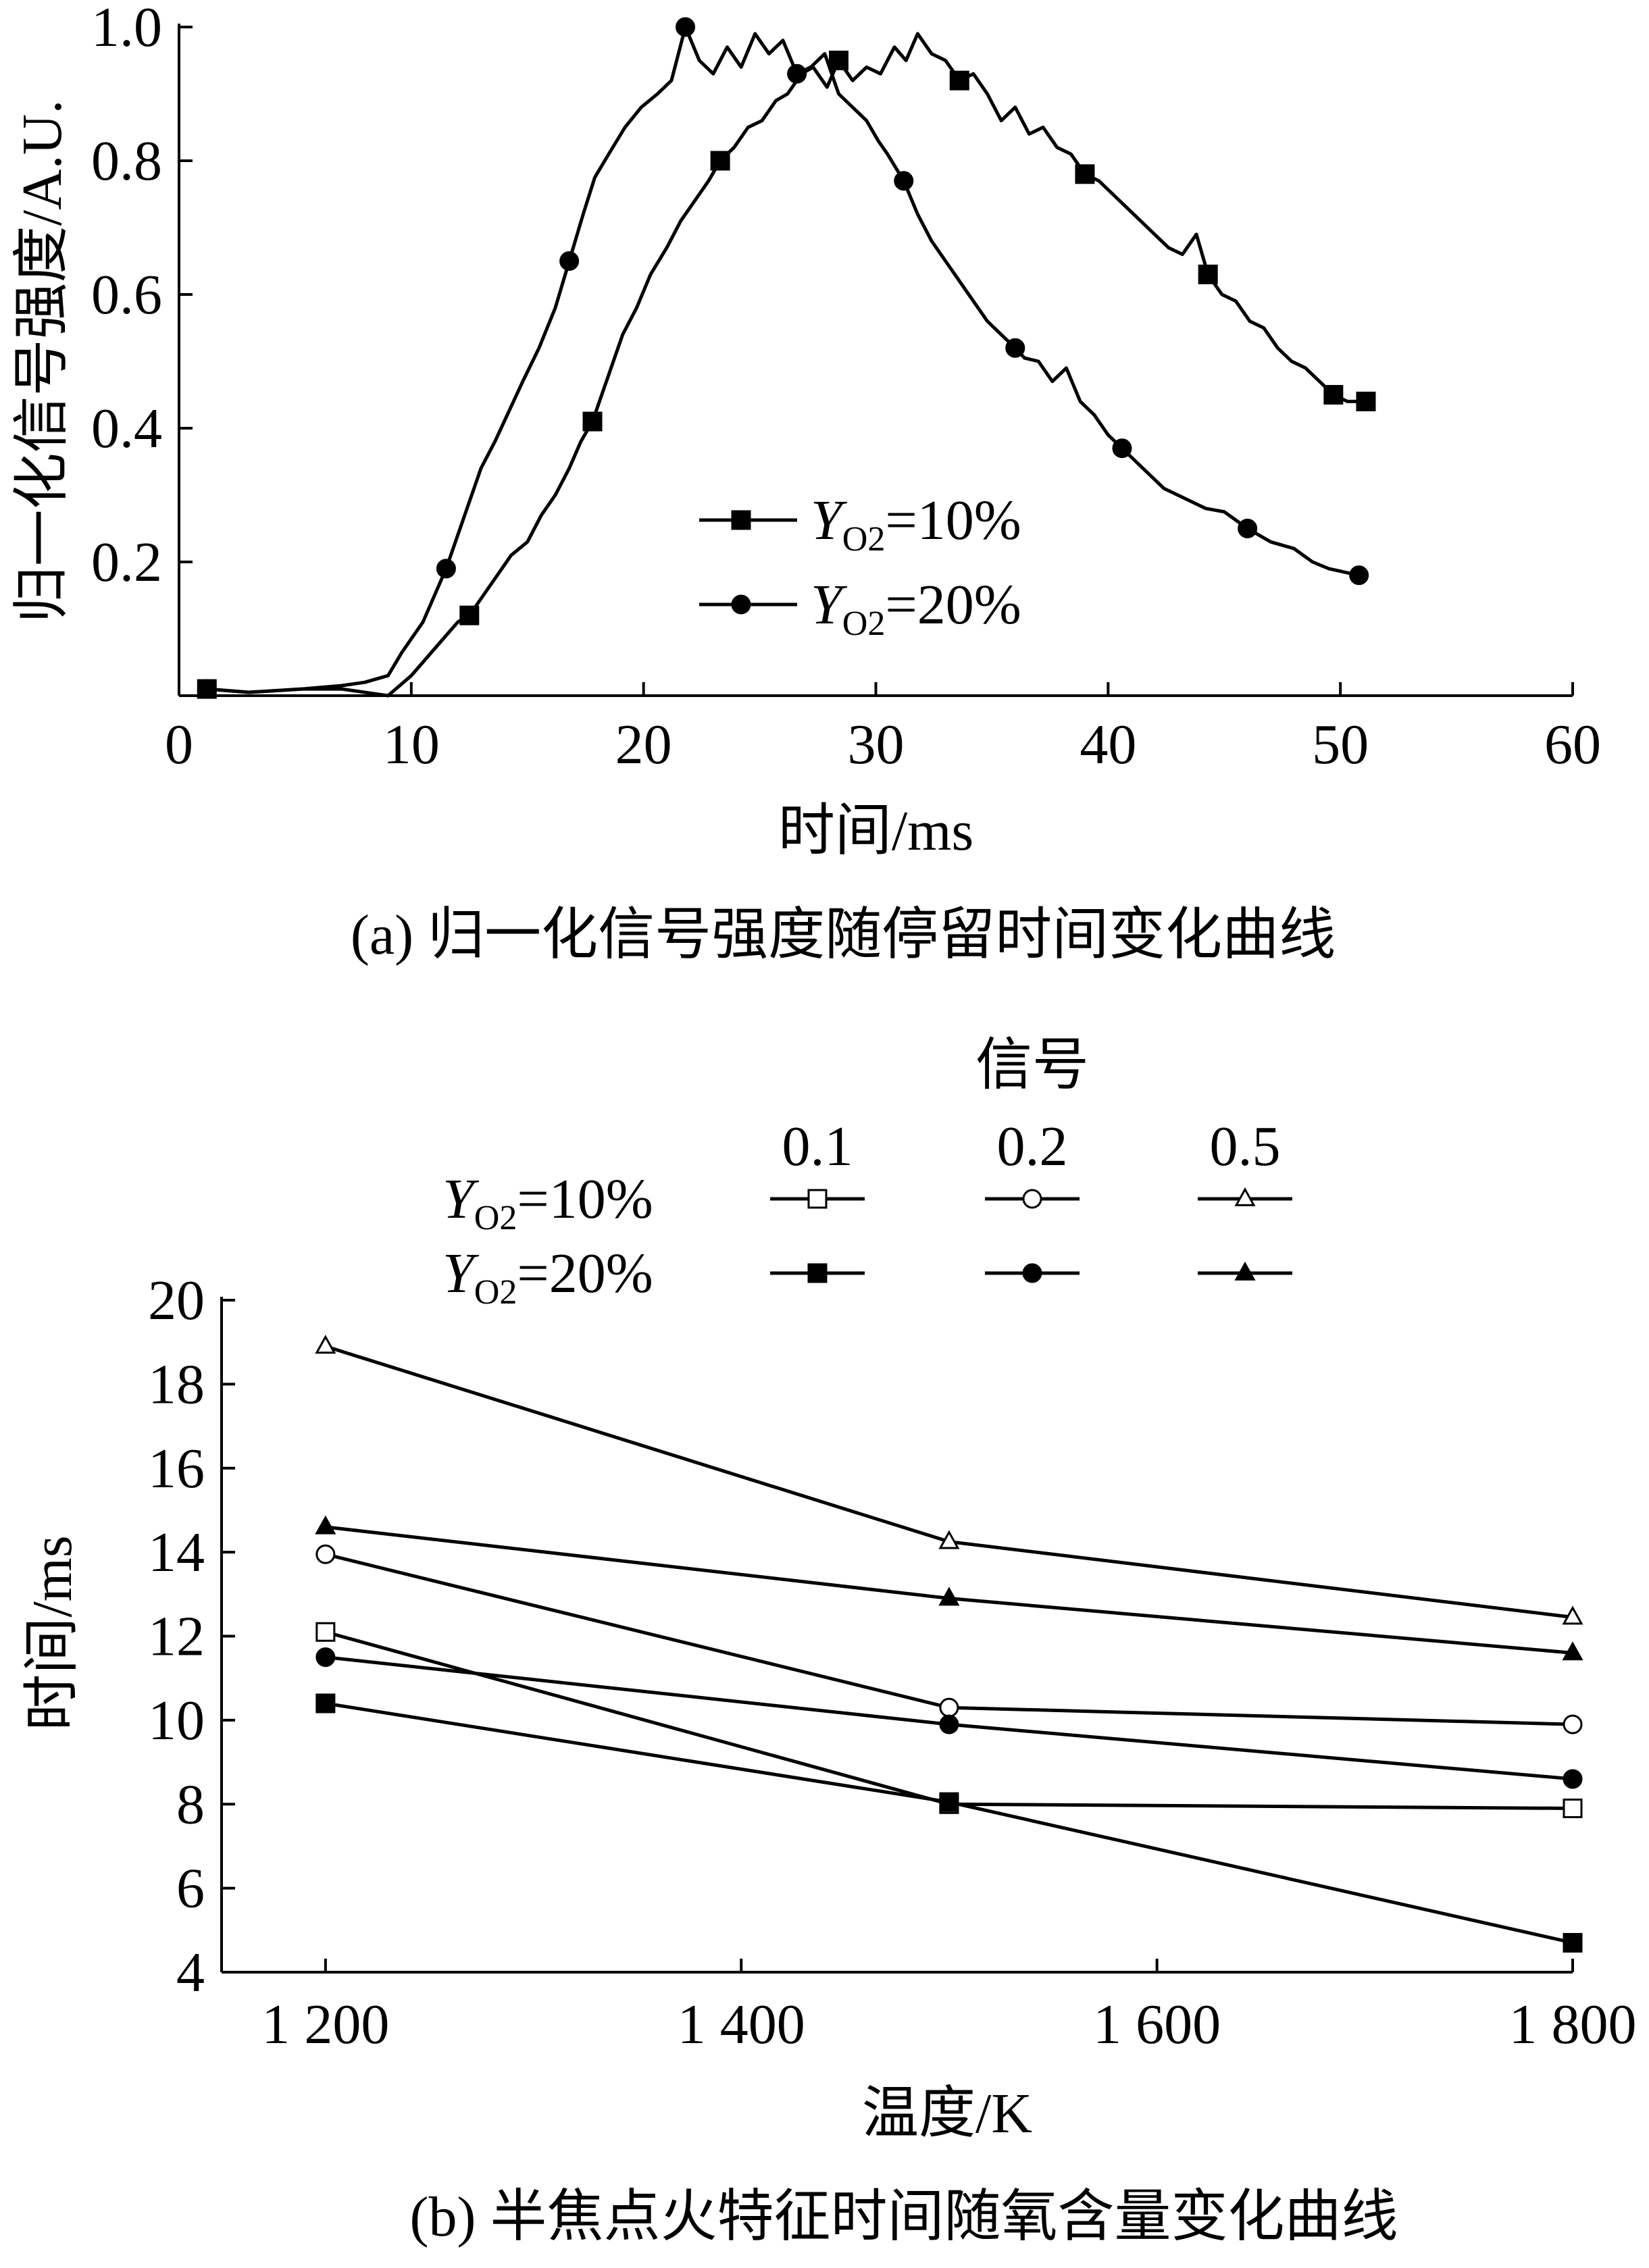  I want to click on legend-row-label: YO2=20%, so click(547, 1277).